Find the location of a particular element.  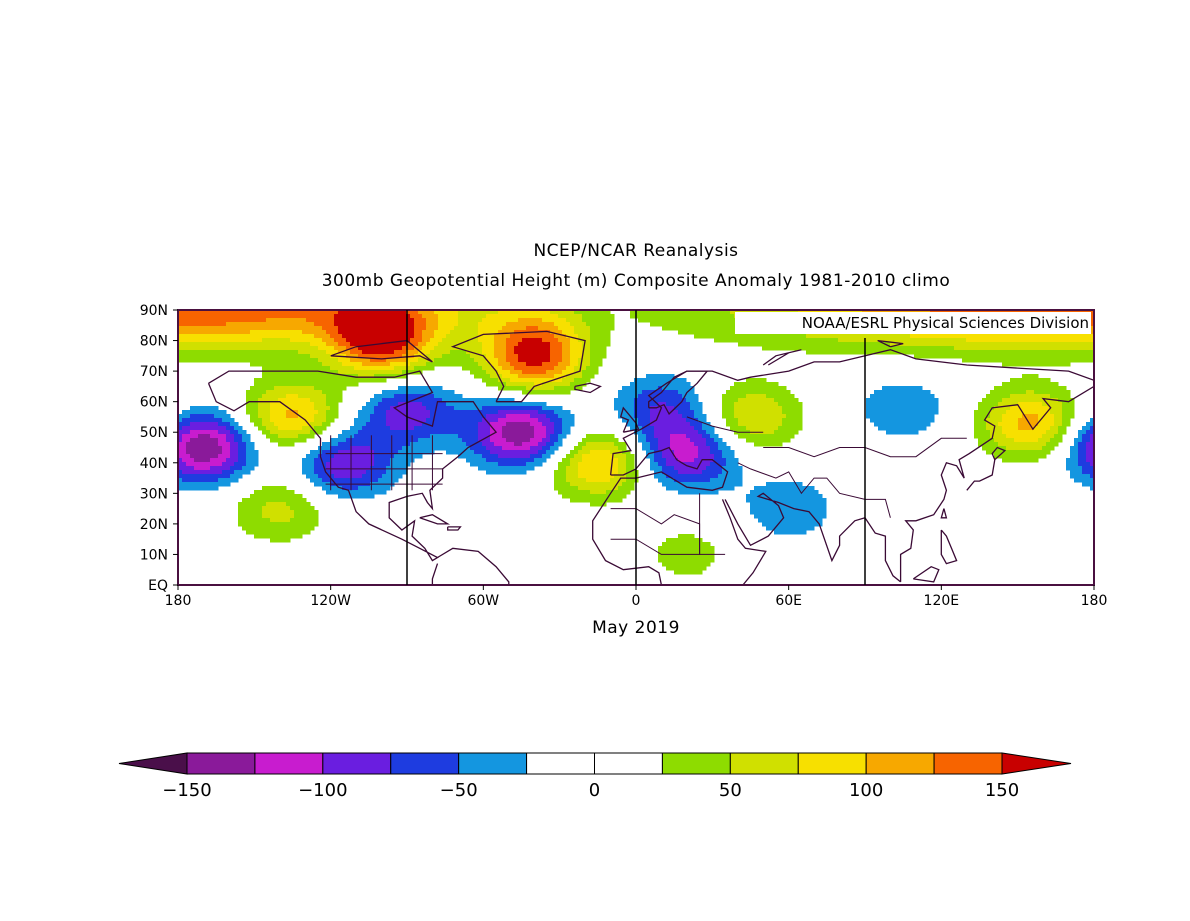

lon-tick-label: 60W is located at coordinates (483, 601).